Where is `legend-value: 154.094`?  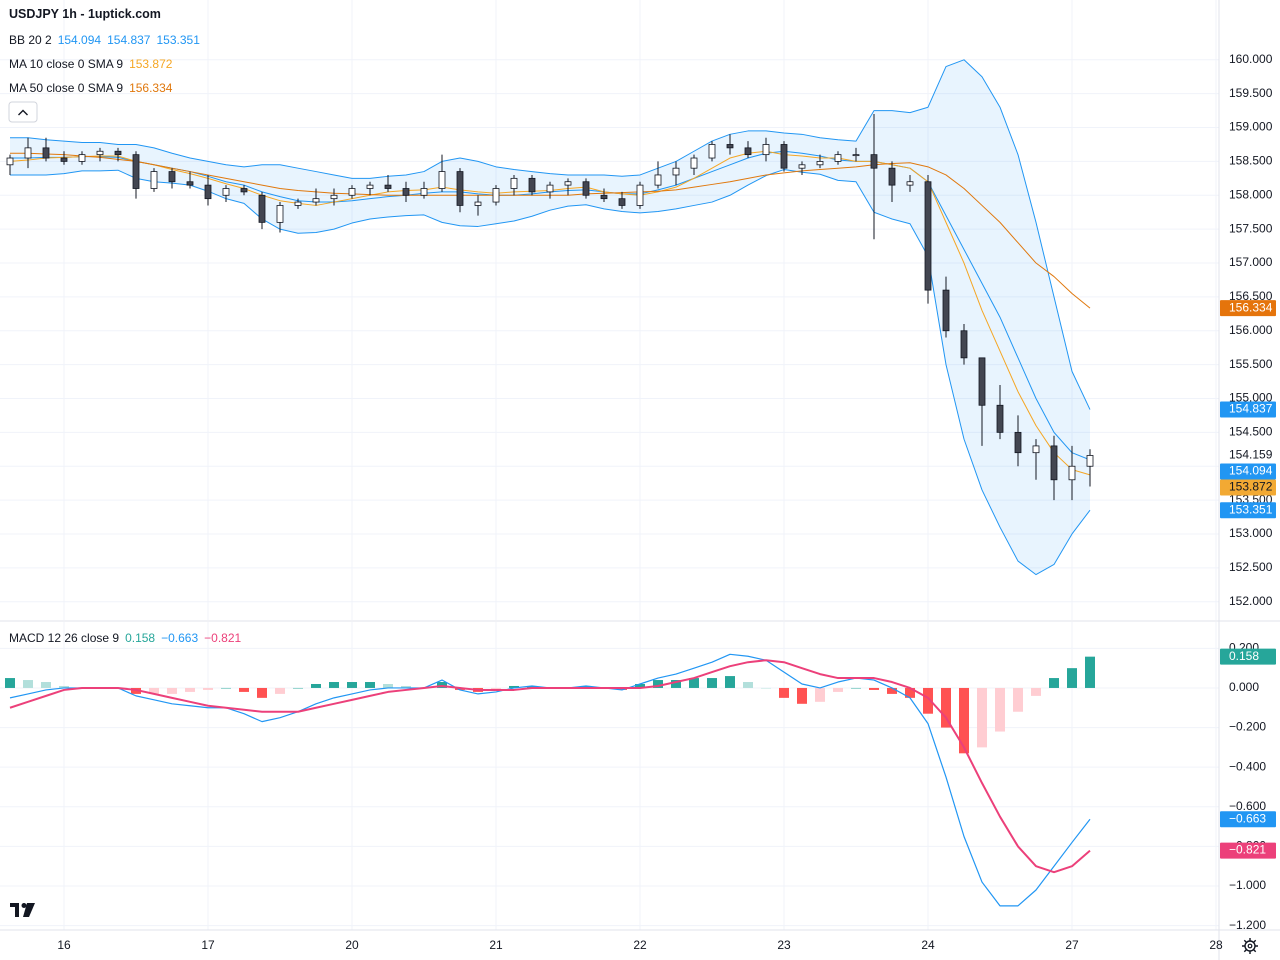 legend-value: 154.094 is located at coordinates (79, 40).